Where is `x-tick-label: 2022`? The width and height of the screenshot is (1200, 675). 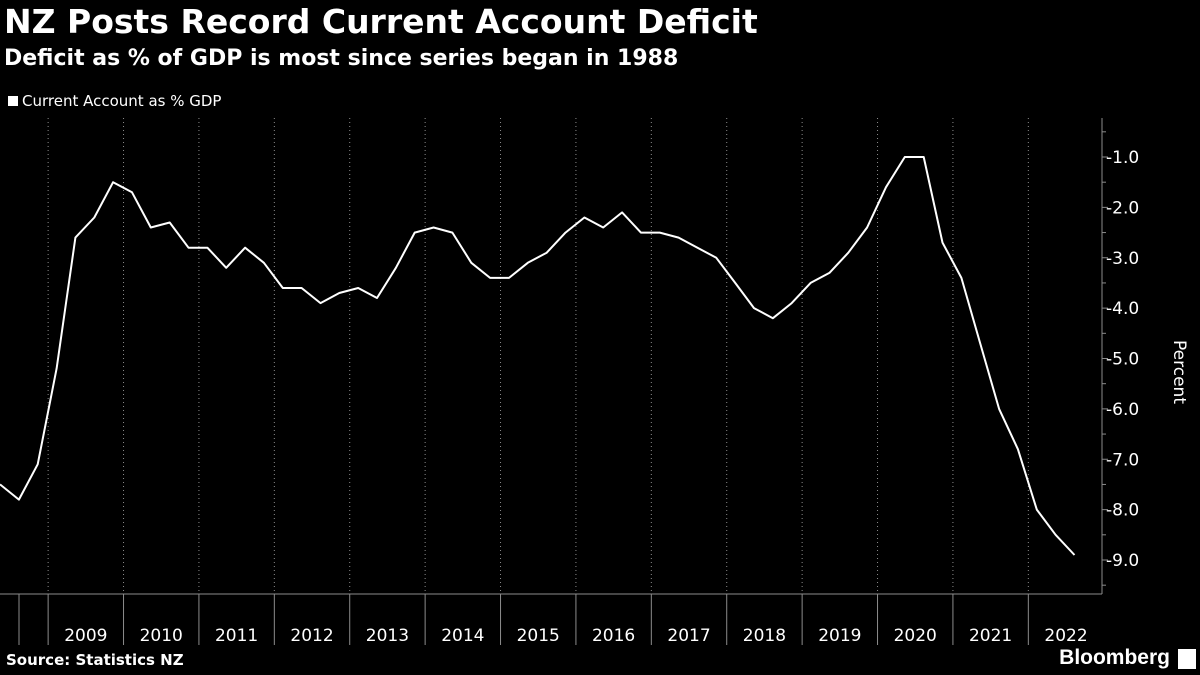
x-tick-label: 2022 is located at coordinates (1065, 636).